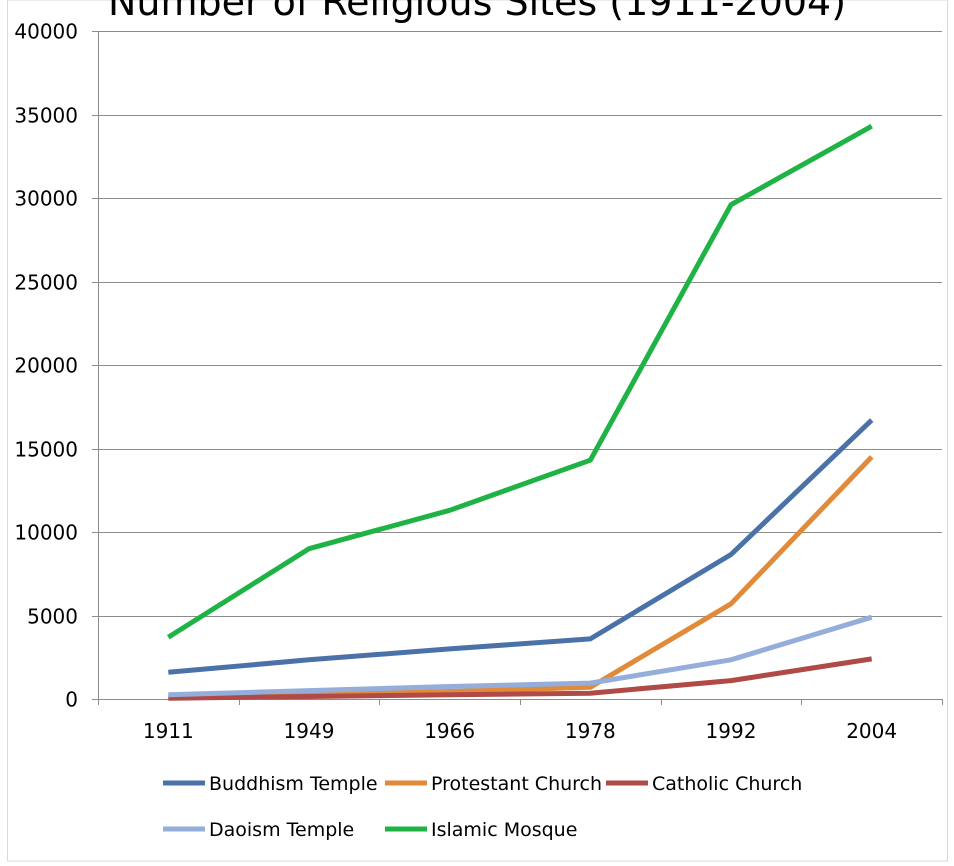  I want to click on series-line-daoism-temple, so click(520, 656).